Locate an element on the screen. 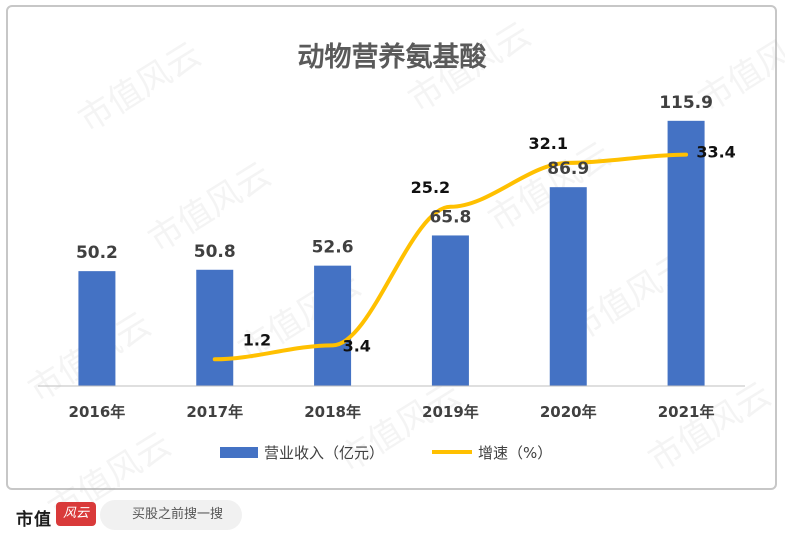 The image size is (785, 541). x-tick-label: 2021年 is located at coordinates (686, 412).